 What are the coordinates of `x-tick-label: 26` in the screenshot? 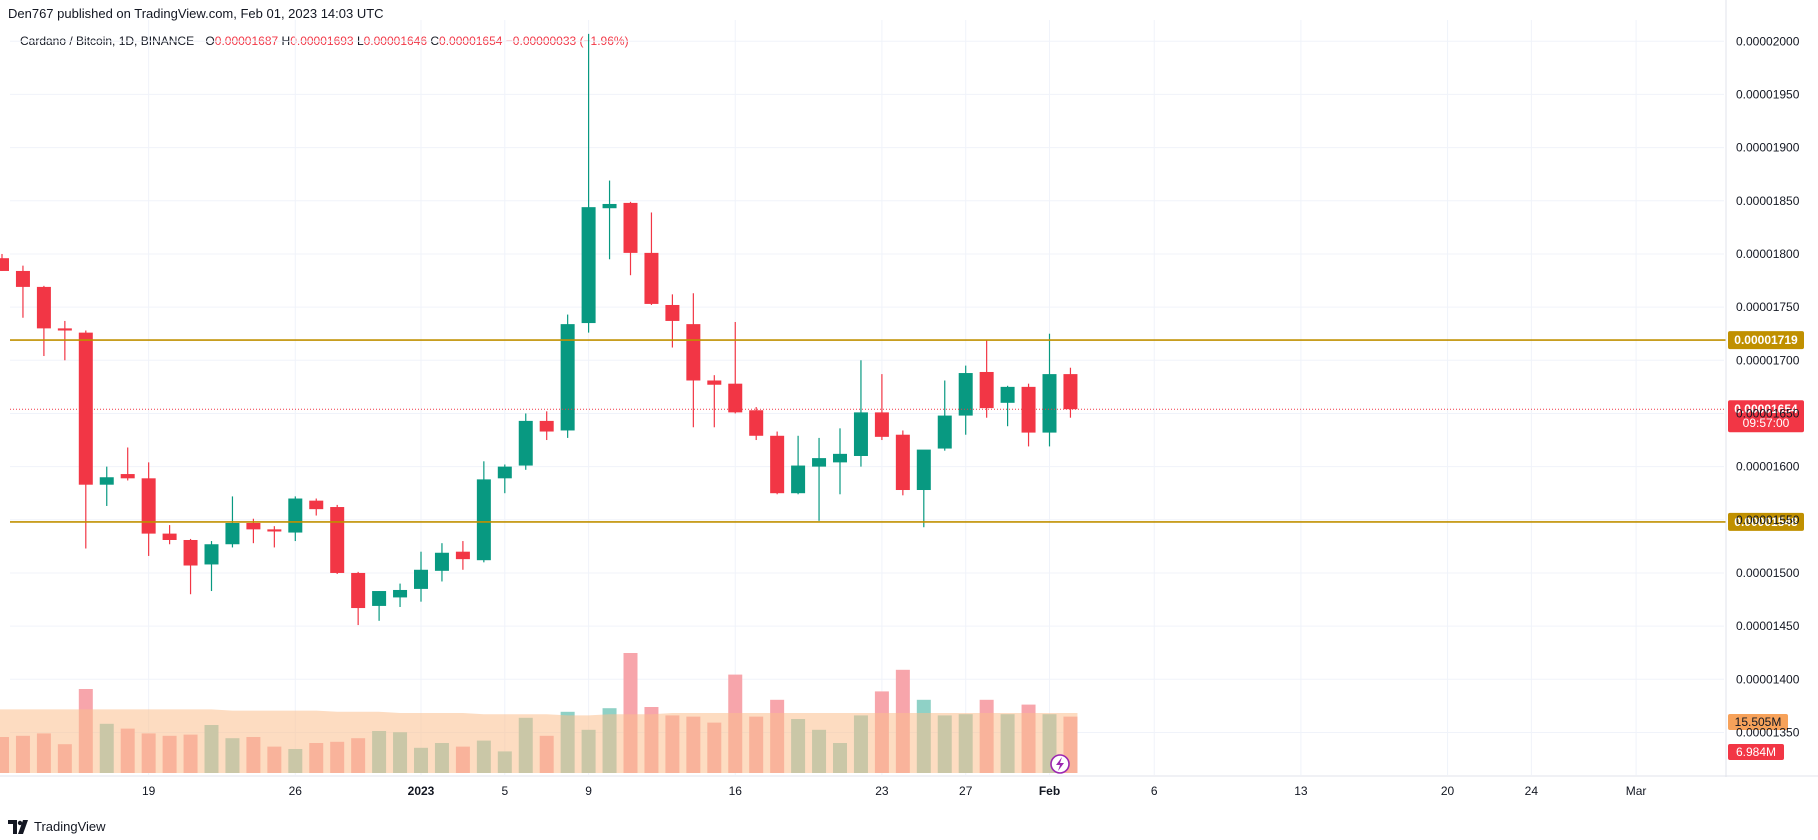 It's located at (296, 791).